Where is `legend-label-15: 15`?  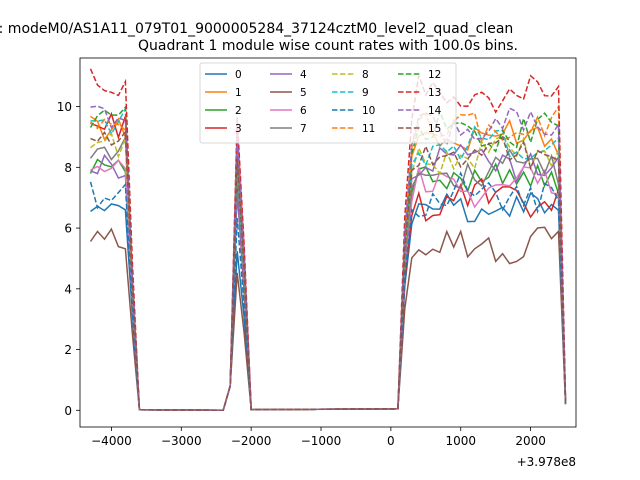
legend-label-15: 15 is located at coordinates (434, 129).